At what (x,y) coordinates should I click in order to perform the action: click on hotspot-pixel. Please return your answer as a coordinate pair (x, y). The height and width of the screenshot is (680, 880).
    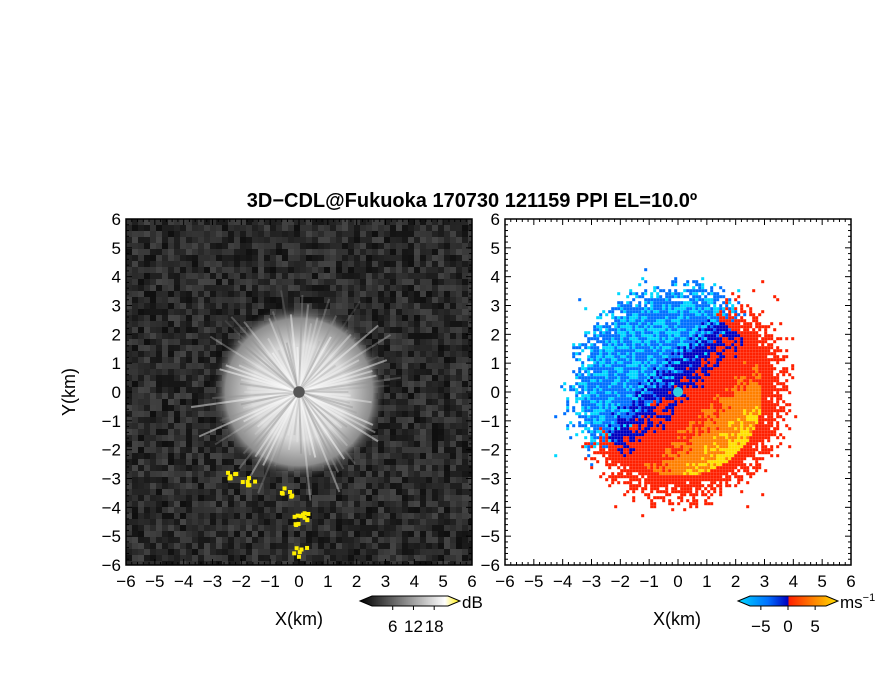
    Looking at the image, I should click on (294, 553).